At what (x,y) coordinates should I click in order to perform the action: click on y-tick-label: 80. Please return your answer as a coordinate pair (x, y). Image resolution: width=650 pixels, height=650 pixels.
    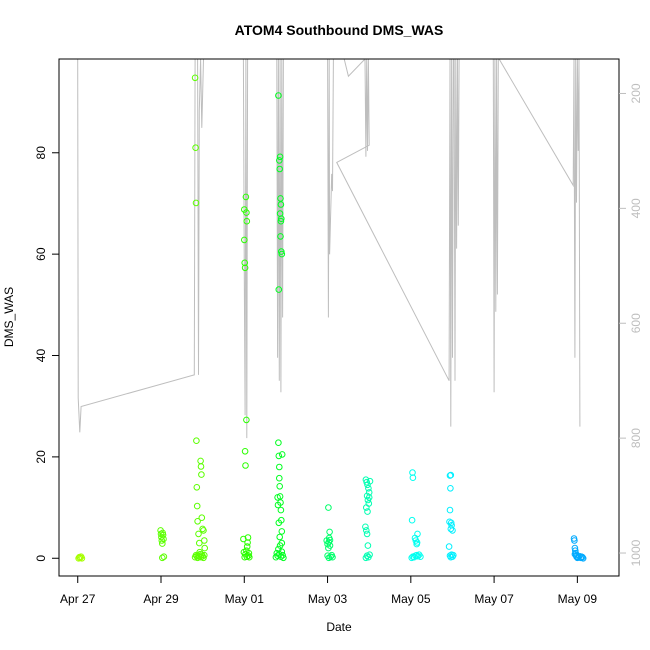
    Looking at the image, I should click on (41, 153).